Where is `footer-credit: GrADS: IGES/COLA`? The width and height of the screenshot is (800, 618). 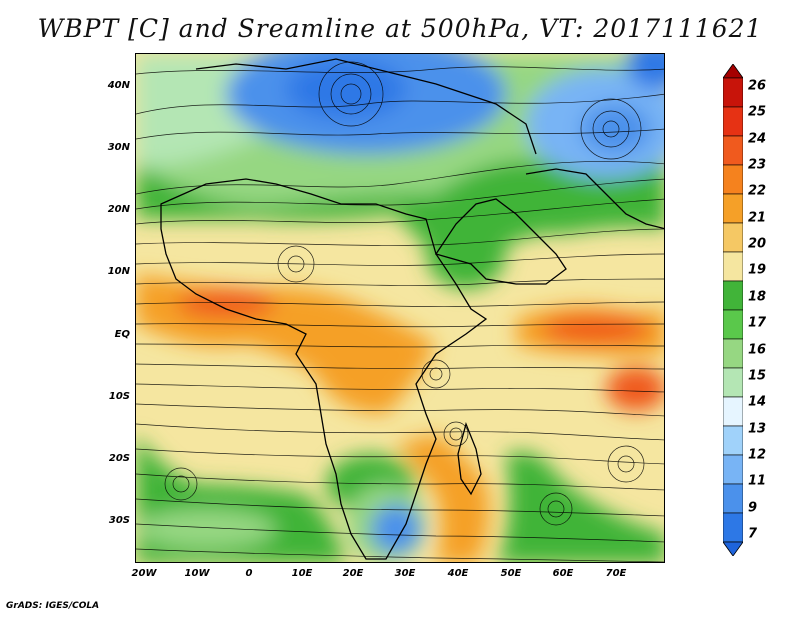 footer-credit: GrADS: IGES/COLA is located at coordinates (53, 606).